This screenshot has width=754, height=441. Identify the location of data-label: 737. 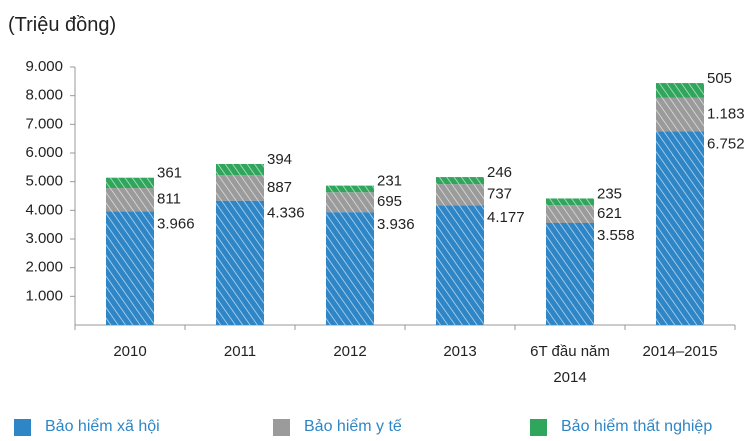
(499, 194).